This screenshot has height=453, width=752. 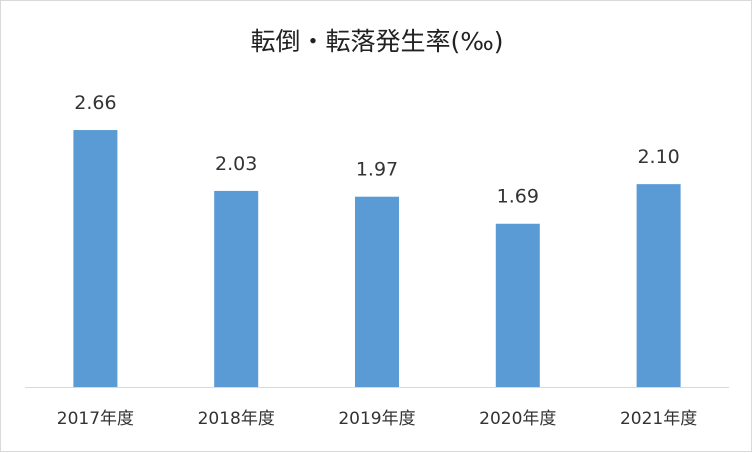 What do you see at coordinates (236, 164) in the screenshot?
I see `value-label: 2.03` at bounding box center [236, 164].